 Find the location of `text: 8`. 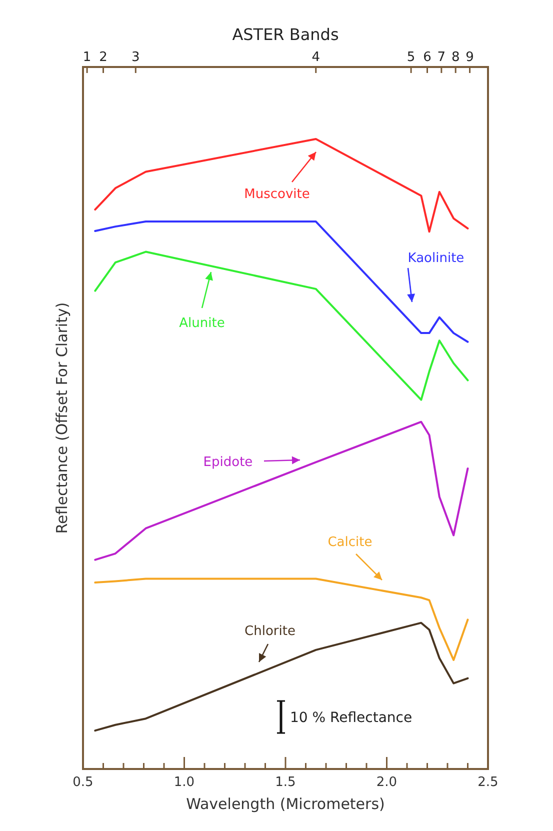

text: 8 is located at coordinates (455, 57).